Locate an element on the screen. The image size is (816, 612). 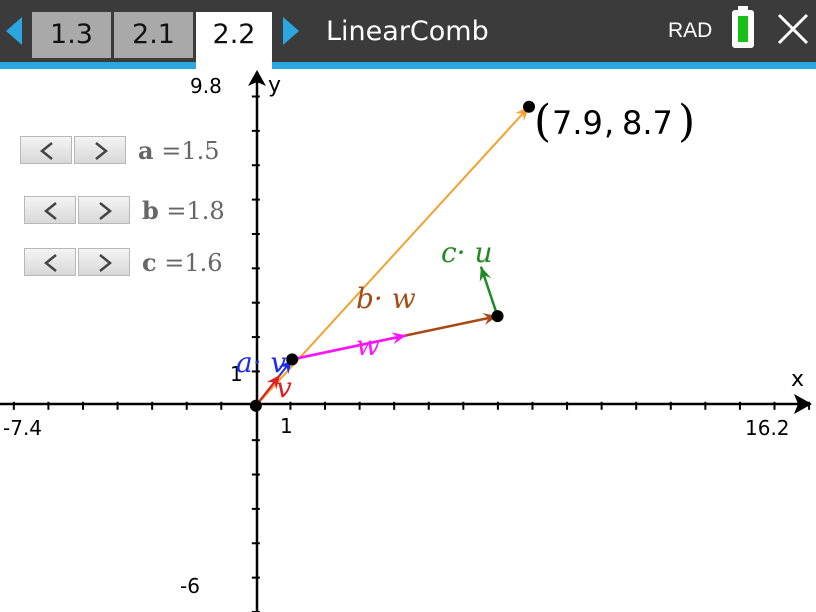
a-v-endpoint is located at coordinates (292, 359).